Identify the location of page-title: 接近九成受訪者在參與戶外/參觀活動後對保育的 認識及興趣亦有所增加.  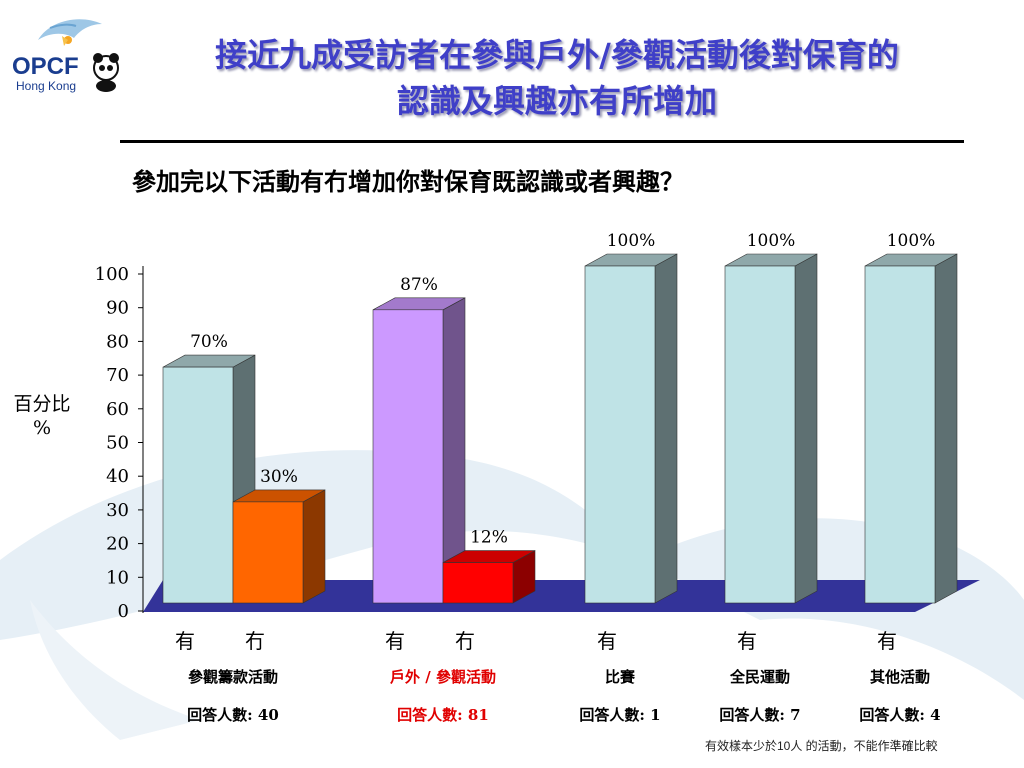
(557, 78).